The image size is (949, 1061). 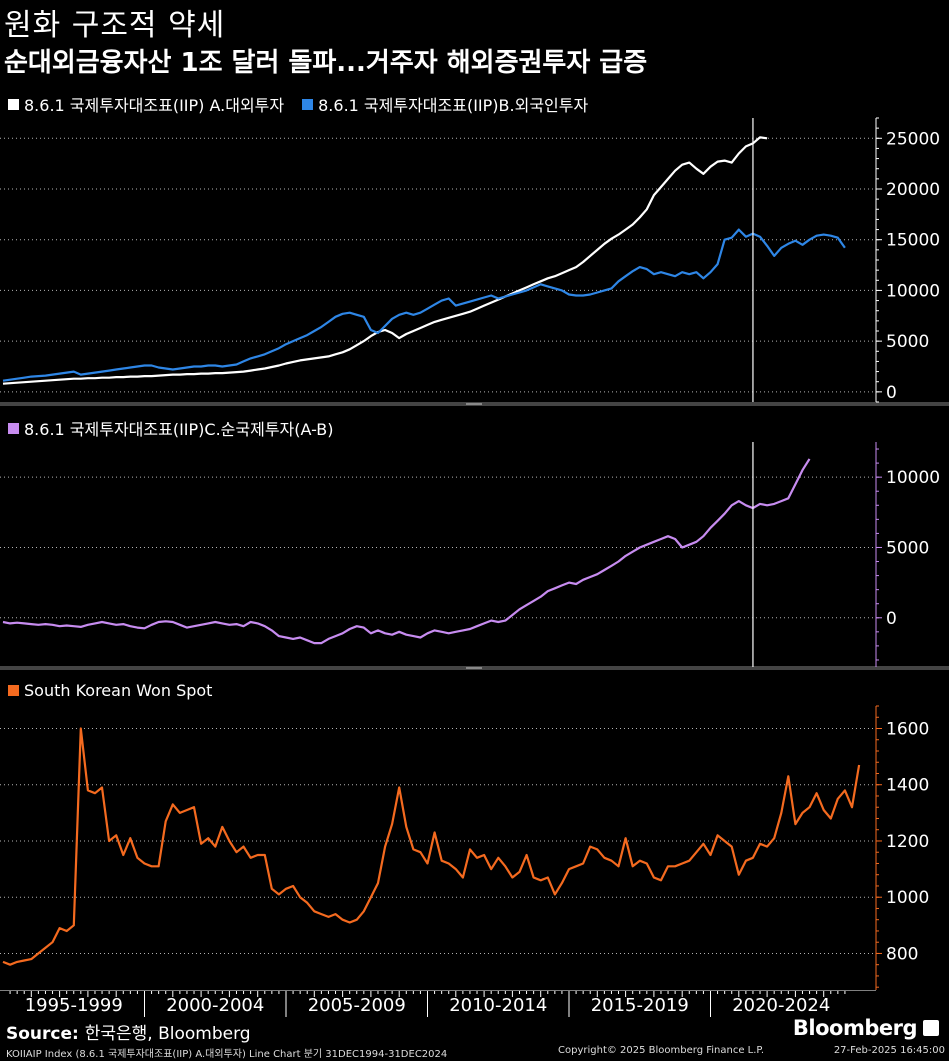 I want to click on bloomberg-terminal-icon, so click(x=931, y=1028).